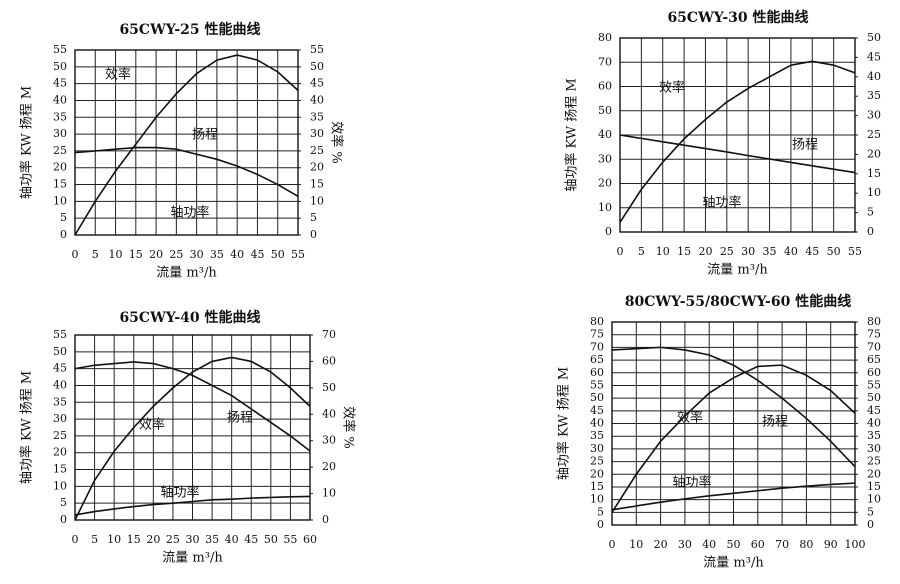  I want to click on plot-frame, so click(737, 135).